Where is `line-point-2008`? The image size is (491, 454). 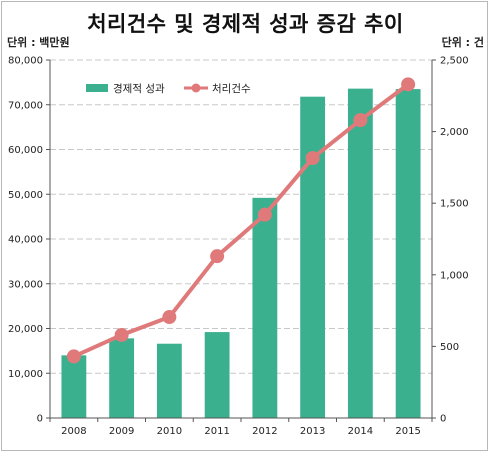 line-point-2008 is located at coordinates (73, 356).